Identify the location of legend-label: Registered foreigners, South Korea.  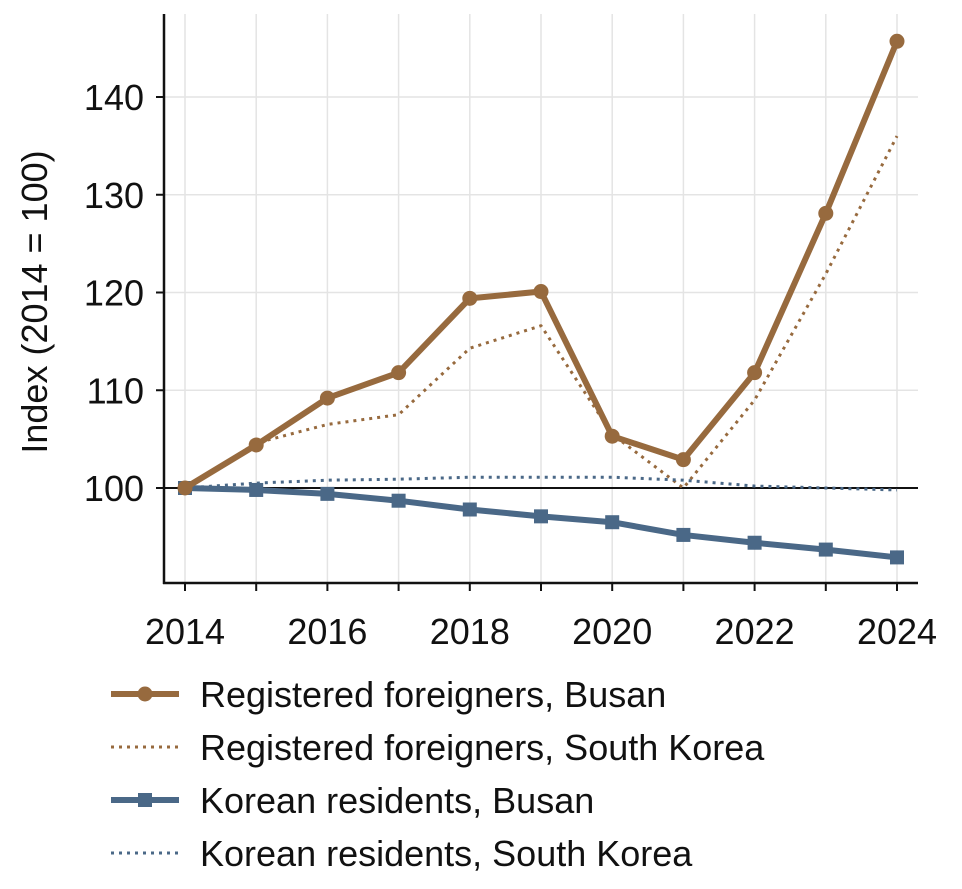
(482, 747).